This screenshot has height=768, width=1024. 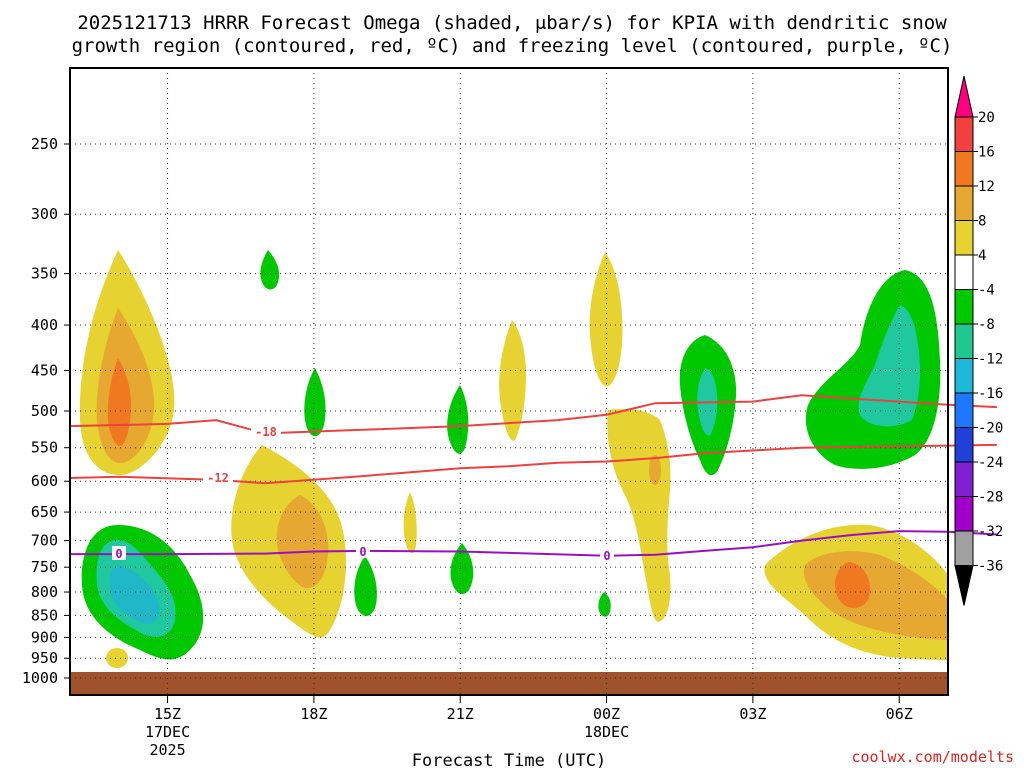 I want to click on colorbar-label: 16, so click(x=986, y=153).